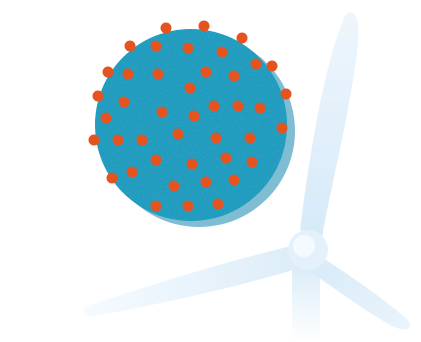 This screenshot has width=421, height=342. I want to click on turbine-blade-left, so click(194, 280).